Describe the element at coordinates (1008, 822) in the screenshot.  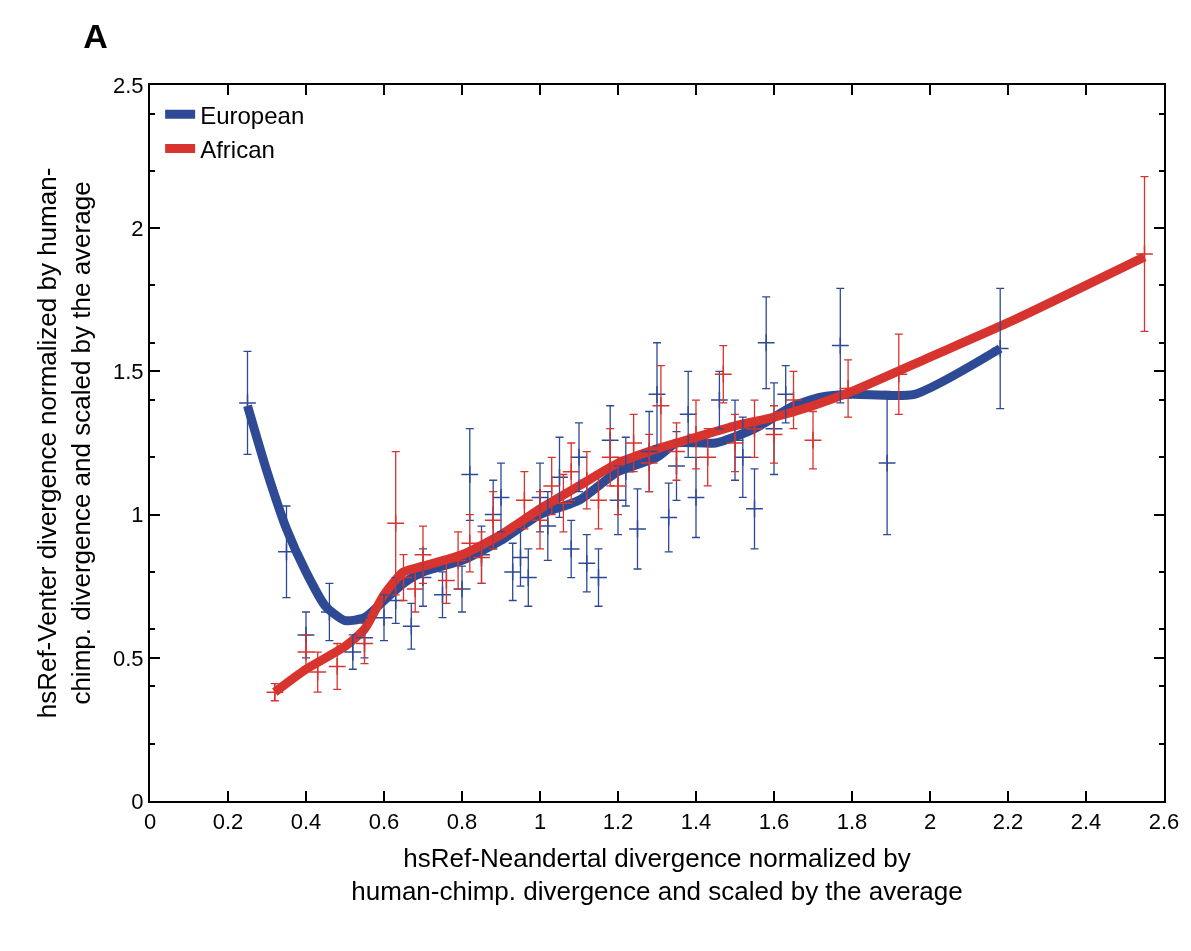
I see `x-tick-label: 2.2` at that location.